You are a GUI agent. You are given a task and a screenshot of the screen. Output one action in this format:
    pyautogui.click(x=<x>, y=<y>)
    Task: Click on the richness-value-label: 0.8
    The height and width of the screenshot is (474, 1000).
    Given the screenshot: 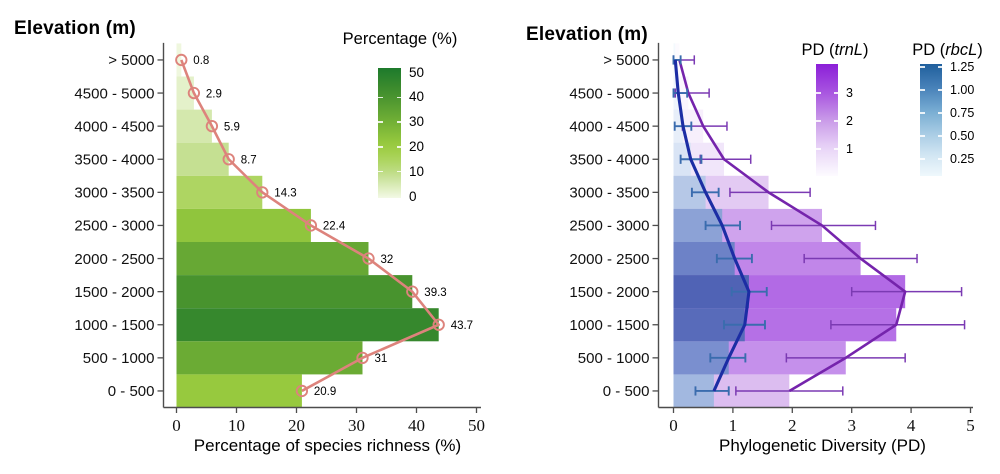 What is the action you would take?
    pyautogui.click(x=201, y=61)
    